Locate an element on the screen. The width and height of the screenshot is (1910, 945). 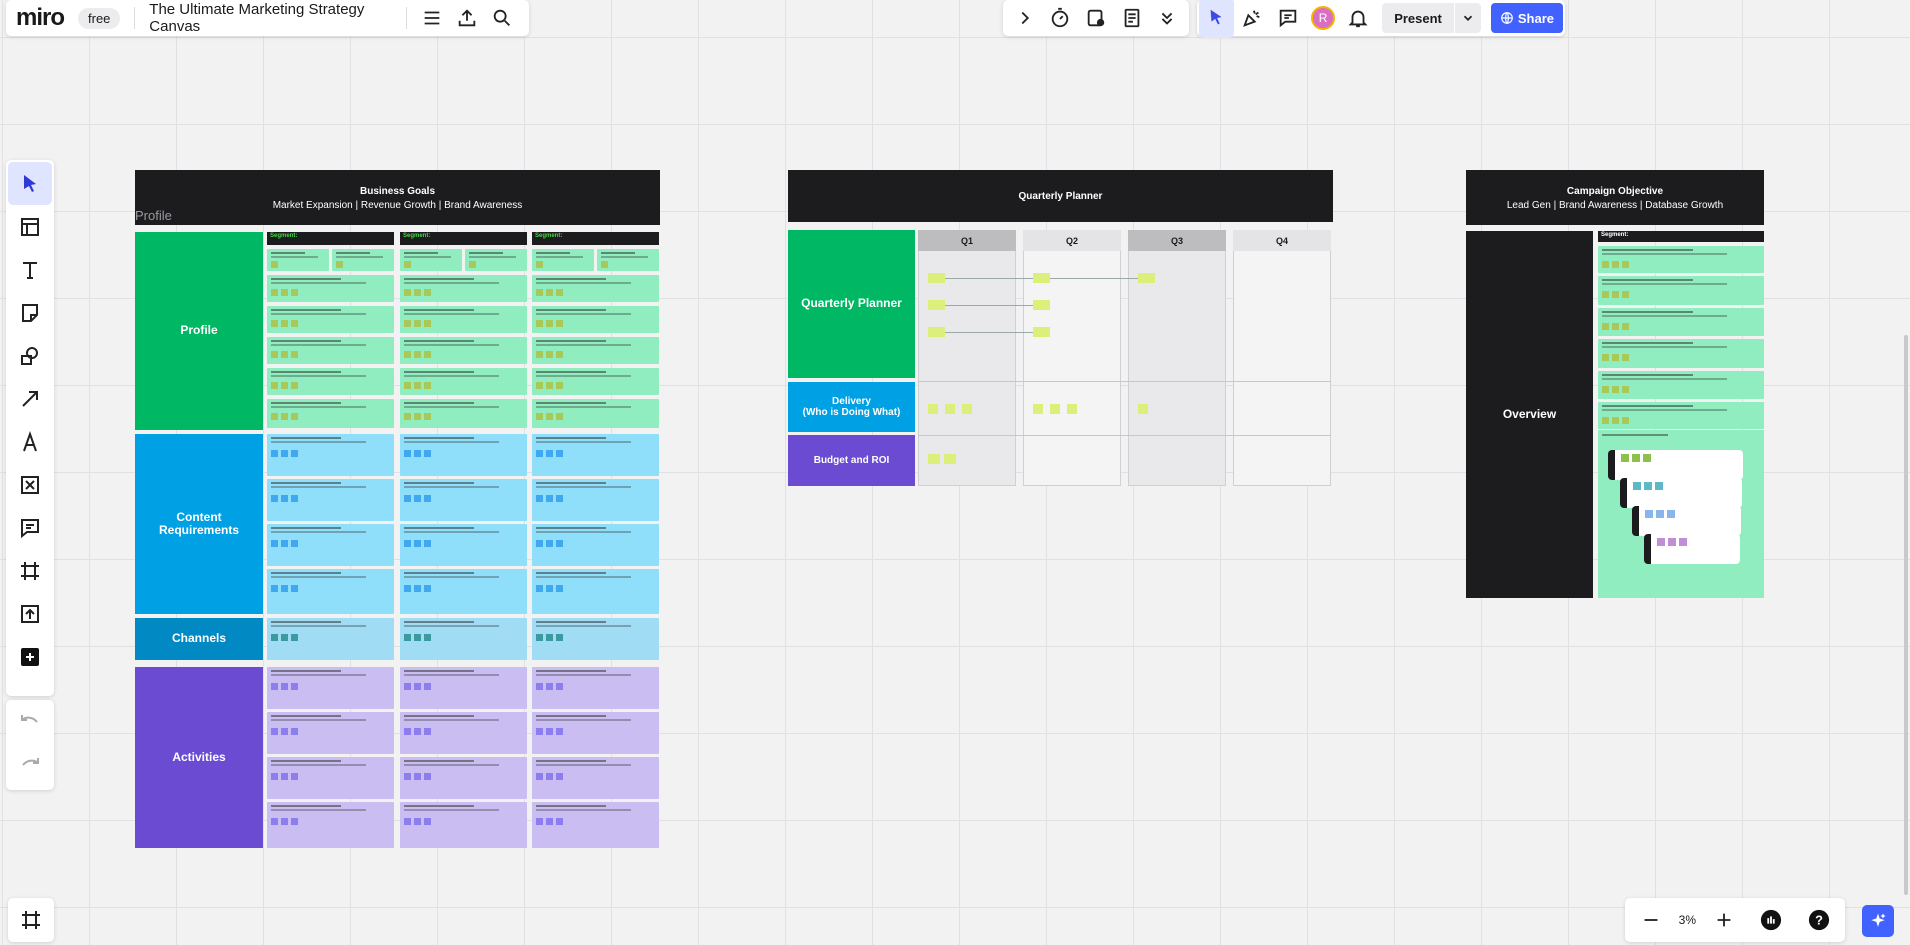
reactions-button is located at coordinates (1251, 19).